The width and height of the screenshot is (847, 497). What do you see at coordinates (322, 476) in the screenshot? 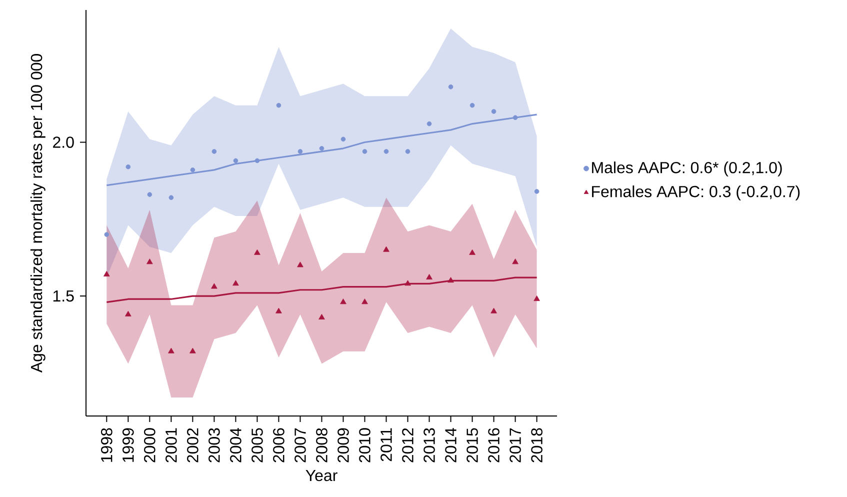
I see `x-axis-title: Year` at bounding box center [322, 476].